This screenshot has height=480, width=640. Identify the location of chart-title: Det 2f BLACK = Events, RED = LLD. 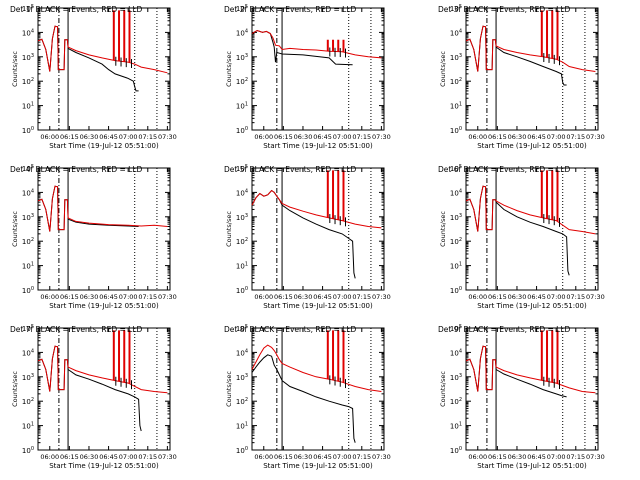
(290, 9).